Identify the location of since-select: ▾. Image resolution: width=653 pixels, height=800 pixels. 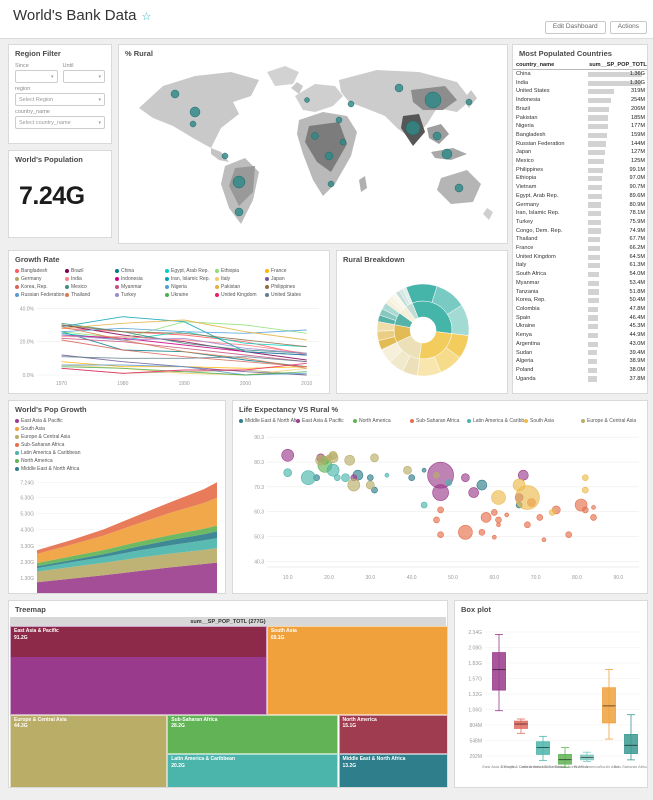
(36, 76).